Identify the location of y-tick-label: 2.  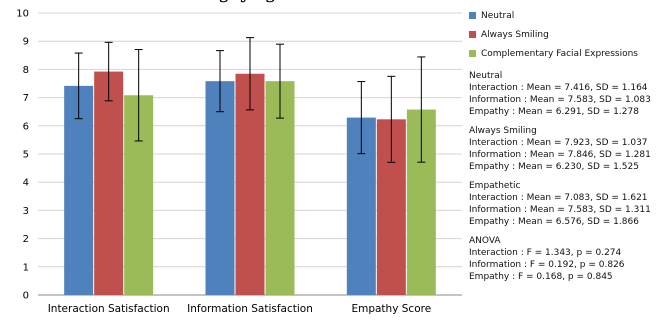
(26, 239).